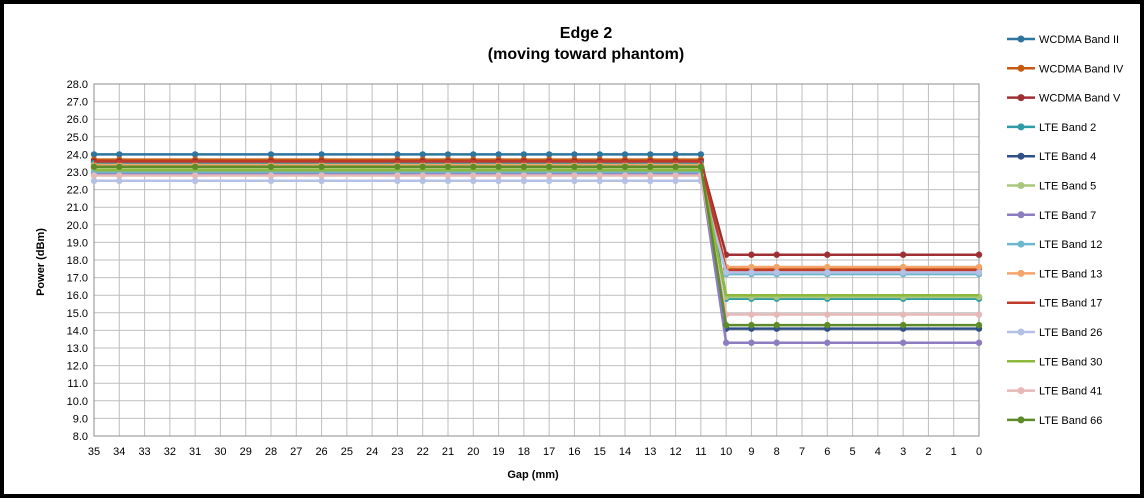 The height and width of the screenshot is (502, 1144). I want to click on y-tick-label: 14.0, so click(77, 331).